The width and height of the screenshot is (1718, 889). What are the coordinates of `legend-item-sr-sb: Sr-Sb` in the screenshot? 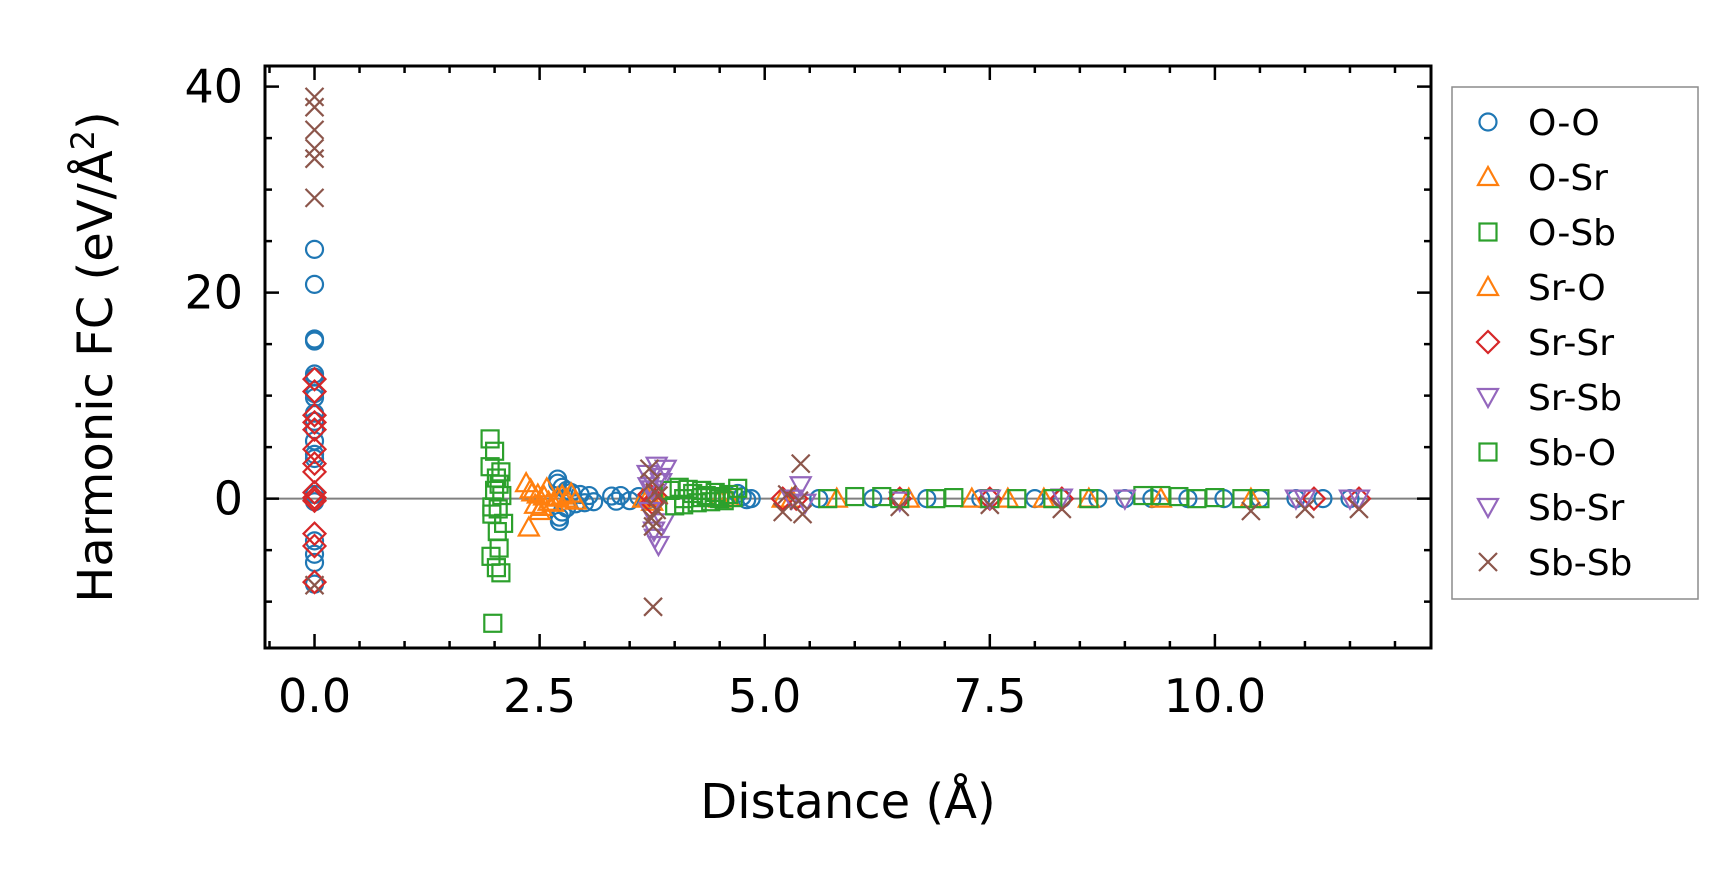 It's located at (1549, 398).